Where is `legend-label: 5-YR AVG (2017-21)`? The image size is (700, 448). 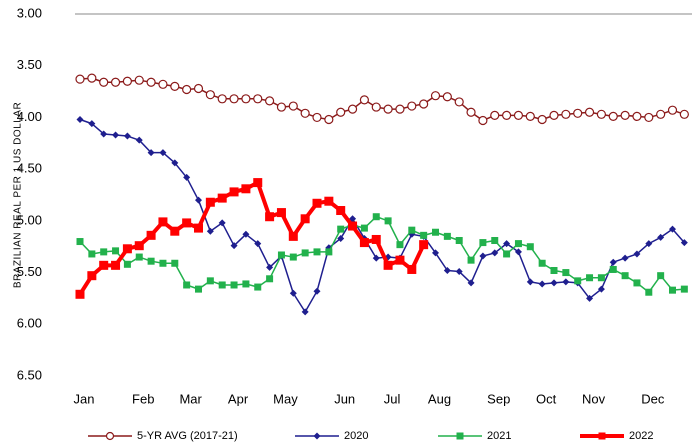
legend-label: 5-YR AVG (2017-21) is located at coordinates (187, 436).